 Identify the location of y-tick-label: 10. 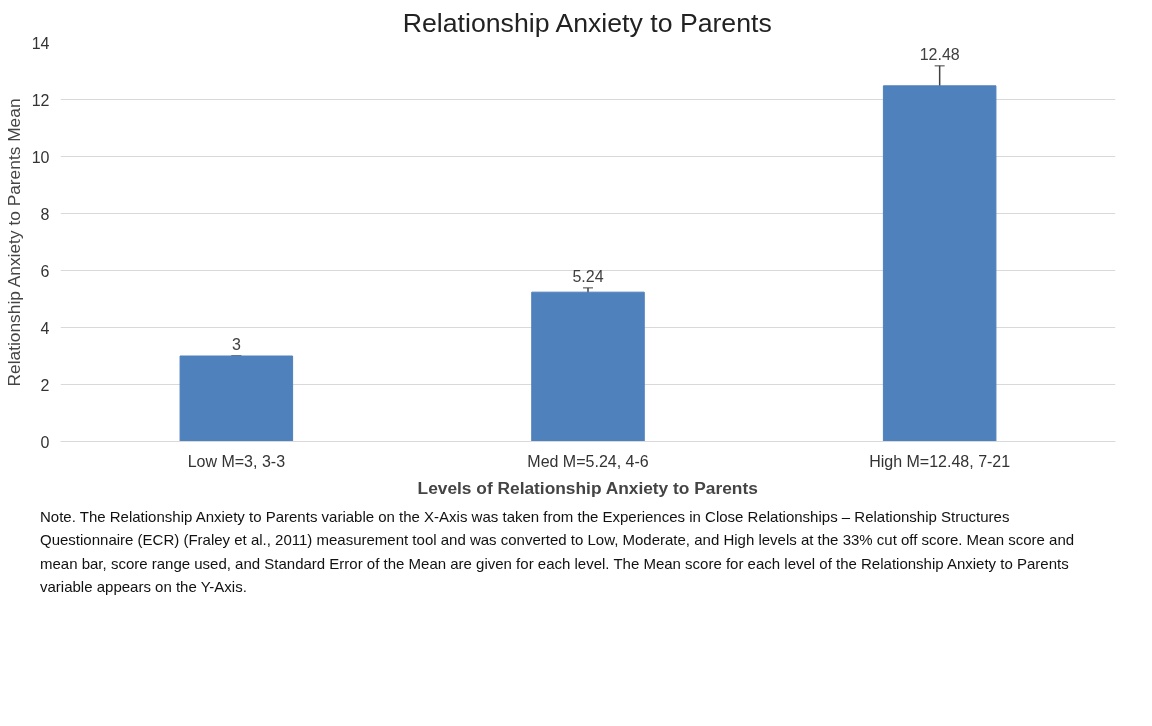
(40, 157).